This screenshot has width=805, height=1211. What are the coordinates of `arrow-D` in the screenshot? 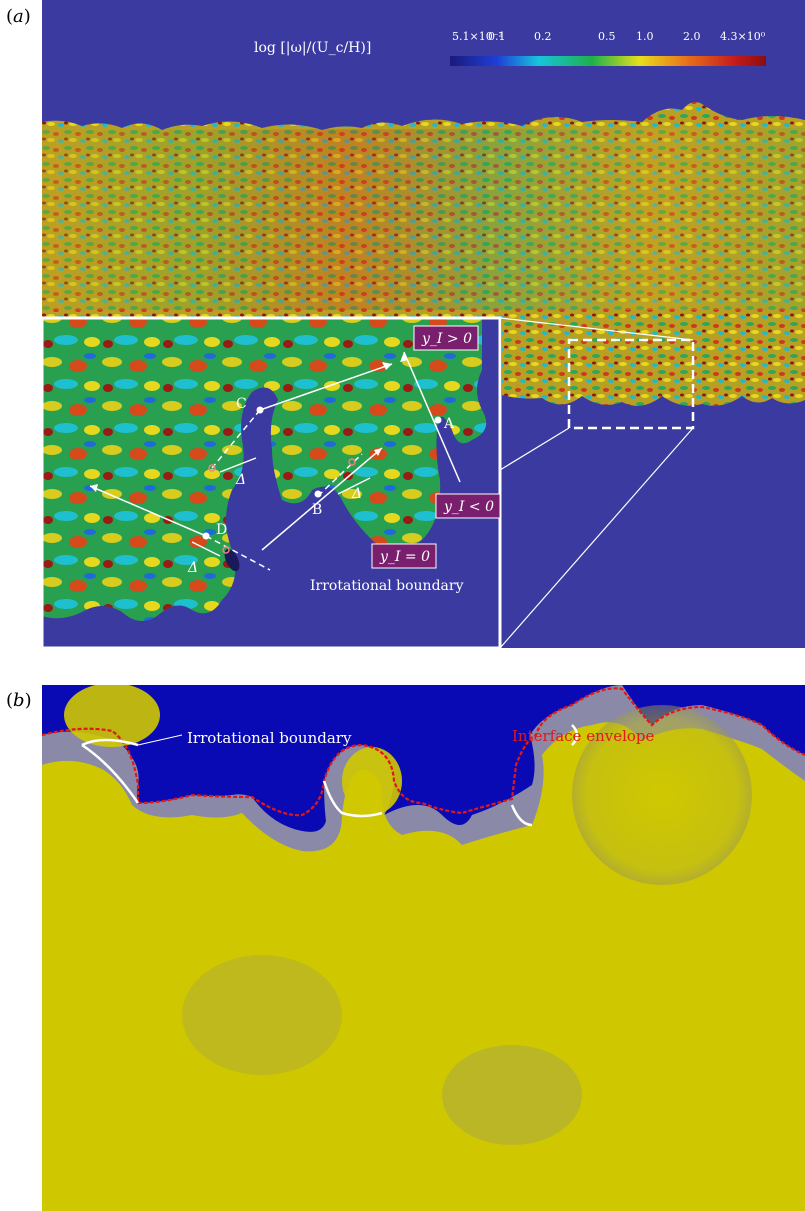 It's located at (148, 511).